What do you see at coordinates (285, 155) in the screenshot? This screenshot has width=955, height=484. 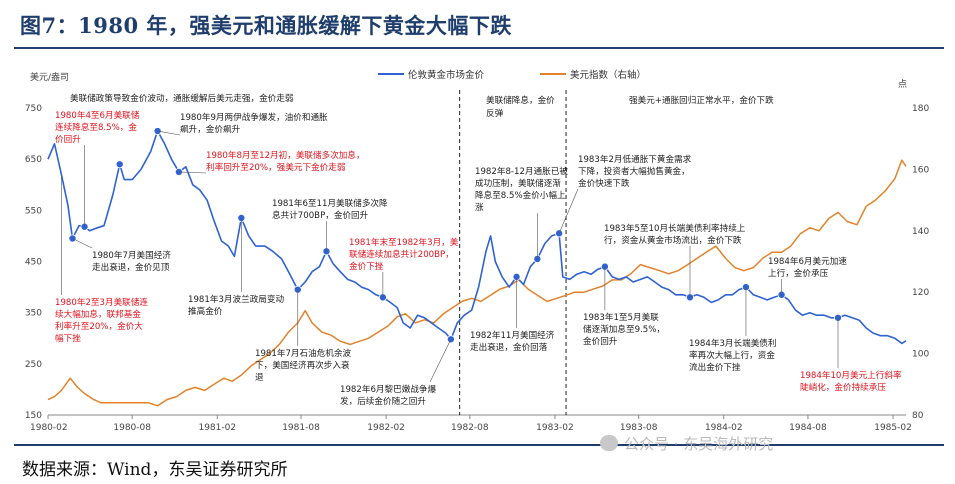 I see `annotation-text: 1980年8月至12月初，美联储多次加息，` at bounding box center [285, 155].